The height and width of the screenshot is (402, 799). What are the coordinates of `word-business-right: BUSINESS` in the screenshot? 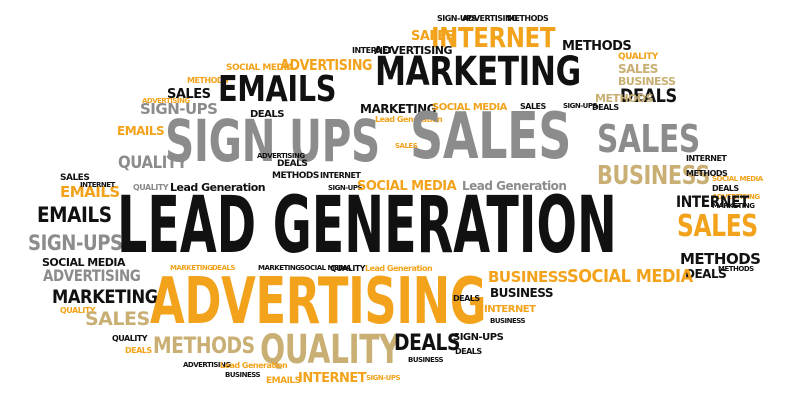 It's located at (653, 176).